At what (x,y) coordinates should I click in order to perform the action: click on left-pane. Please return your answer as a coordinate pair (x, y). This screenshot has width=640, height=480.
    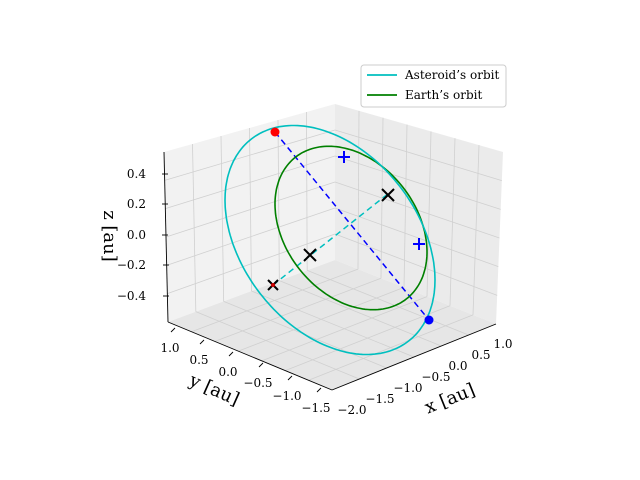
    Looking at the image, I should click on (249, 213).